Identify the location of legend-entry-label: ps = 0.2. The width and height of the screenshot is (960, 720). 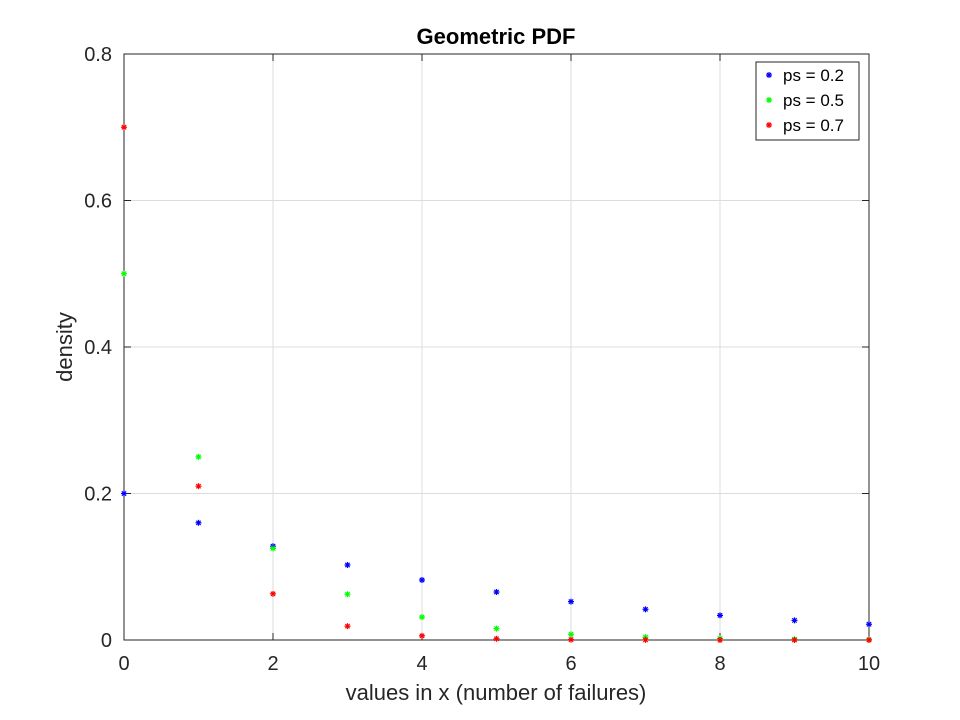
(813, 75).